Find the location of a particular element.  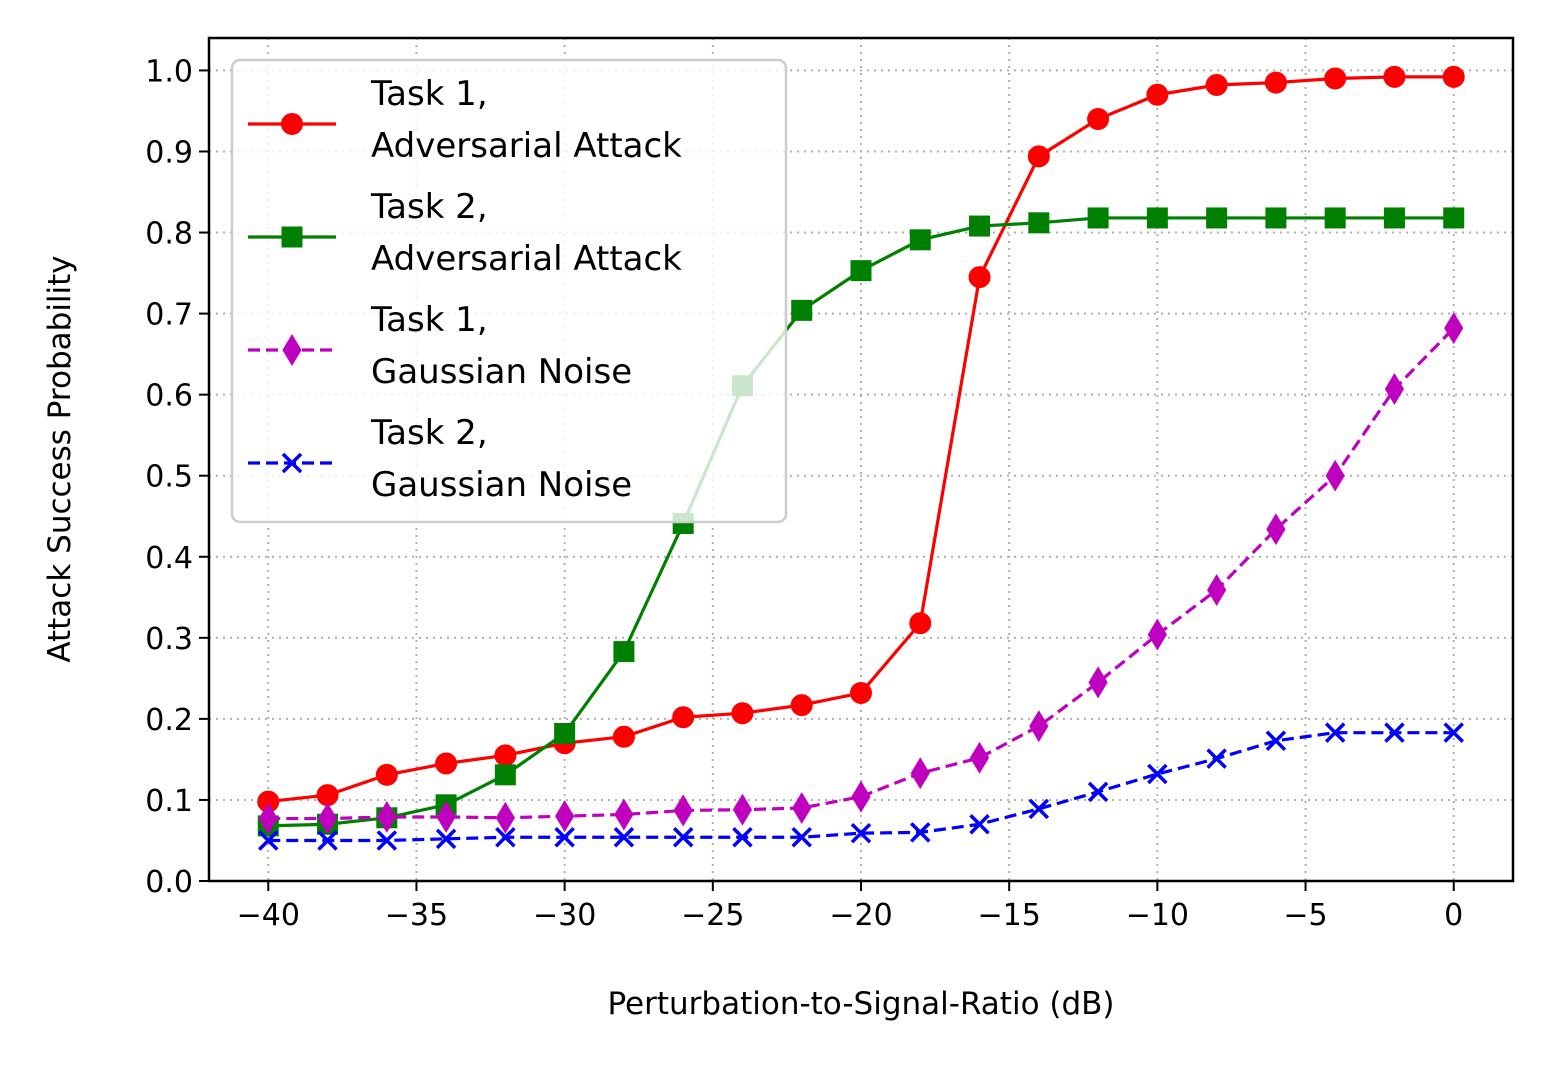

y-tick-label: 0.4 is located at coordinates (169, 558).